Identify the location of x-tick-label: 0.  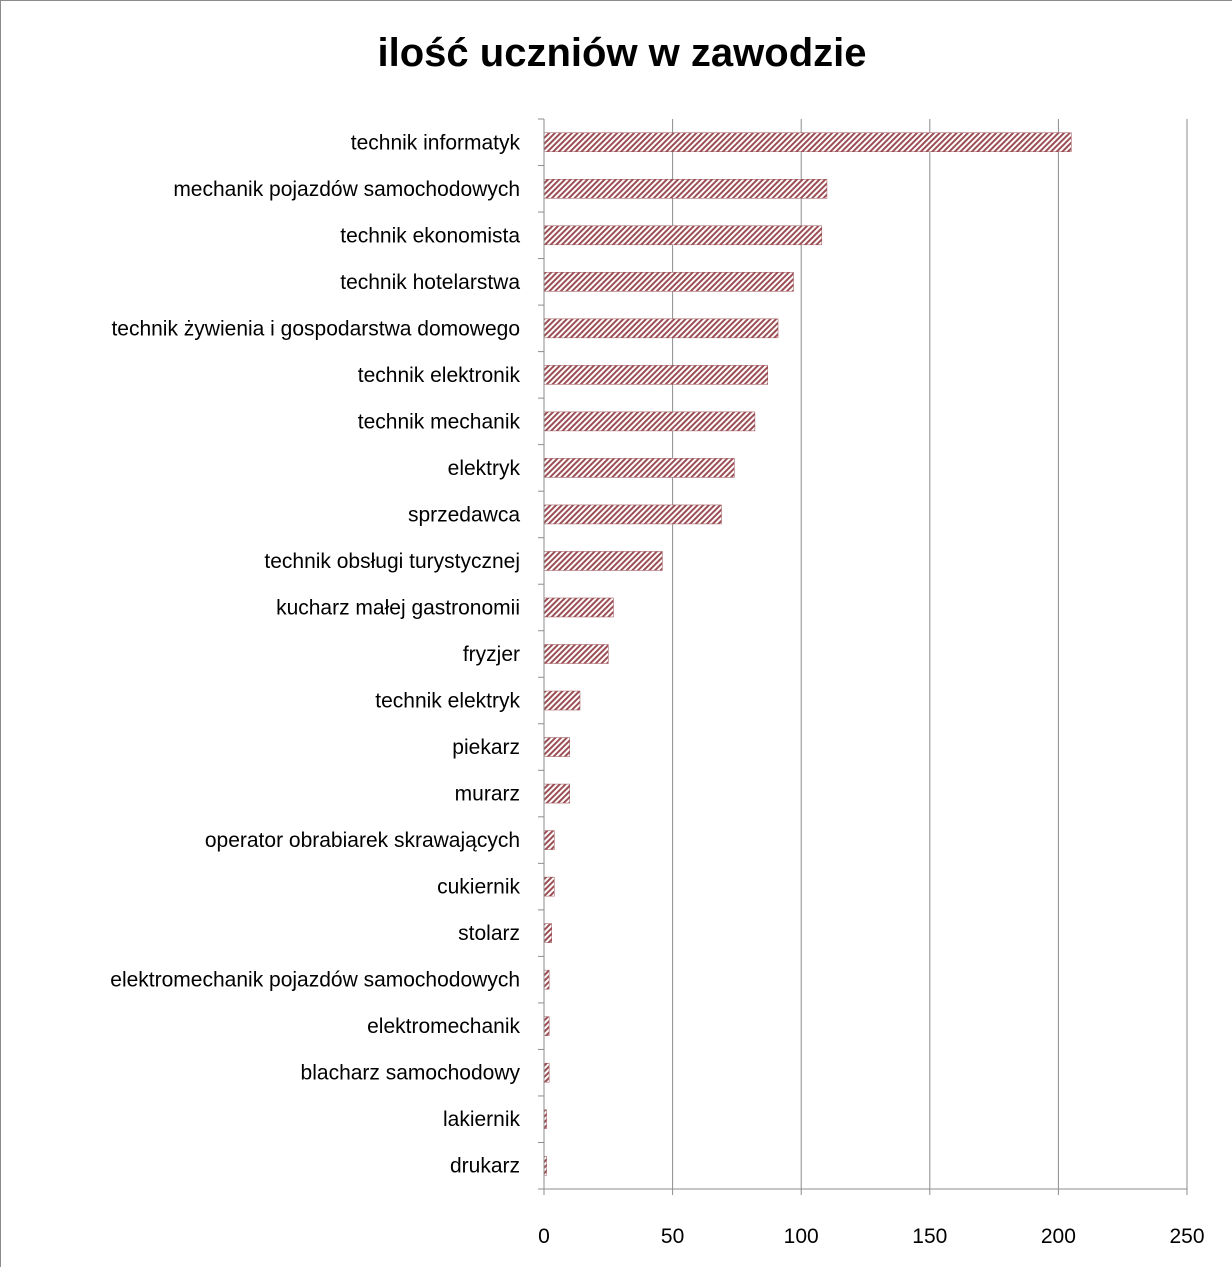
(544, 1236).